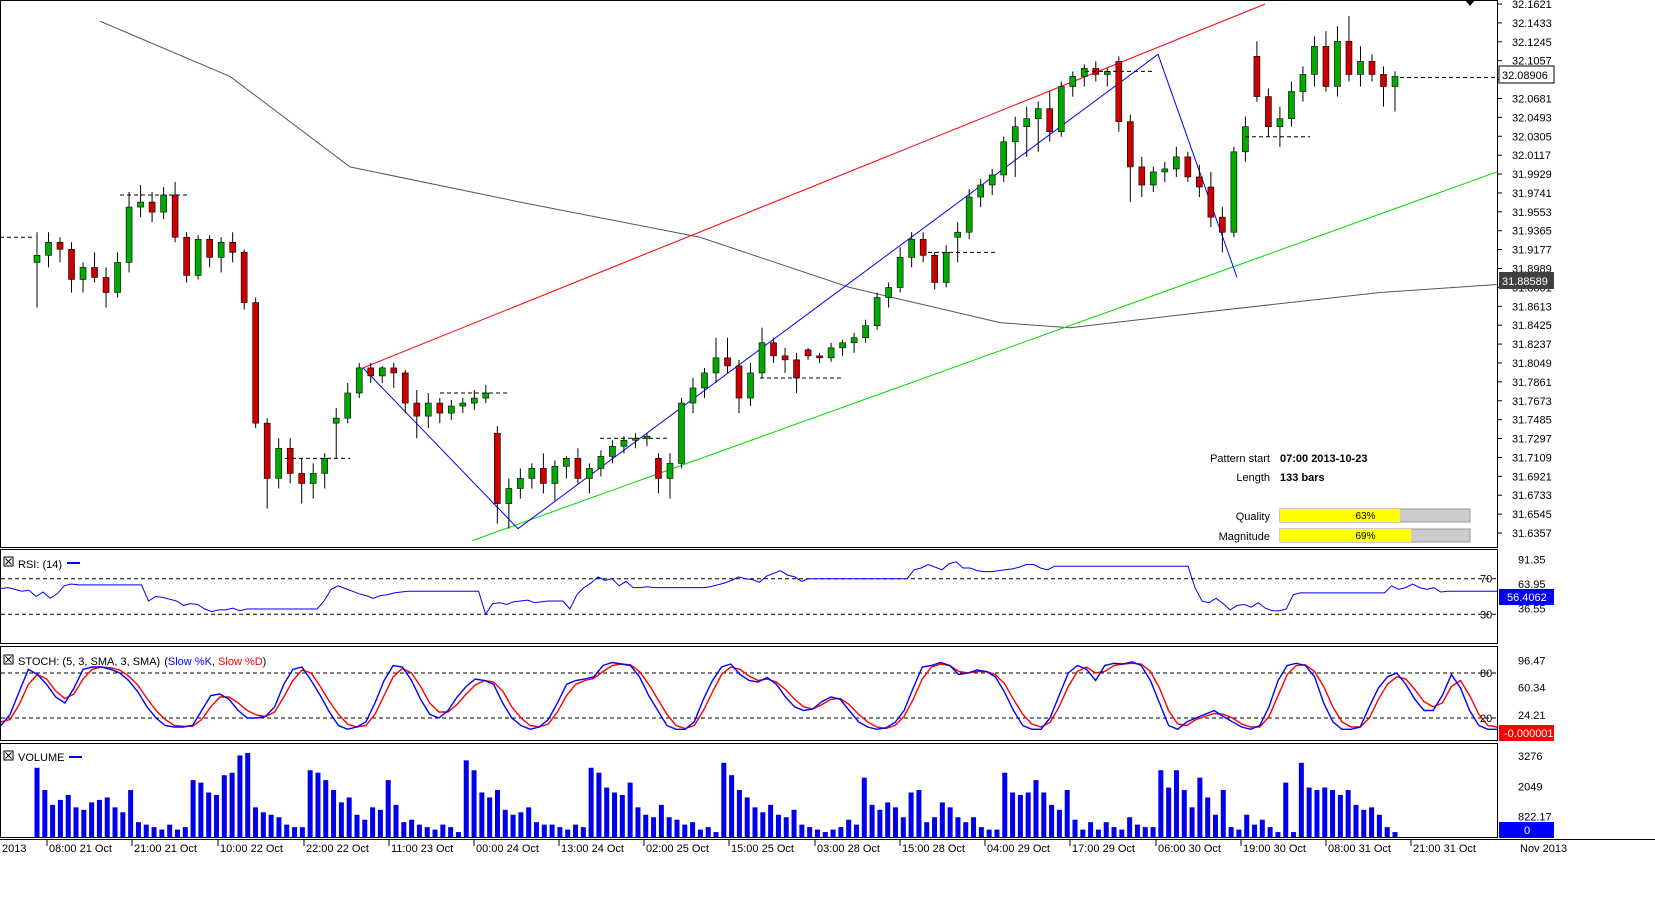  I want to click on time-label: Nov 2013, so click(1543, 849).